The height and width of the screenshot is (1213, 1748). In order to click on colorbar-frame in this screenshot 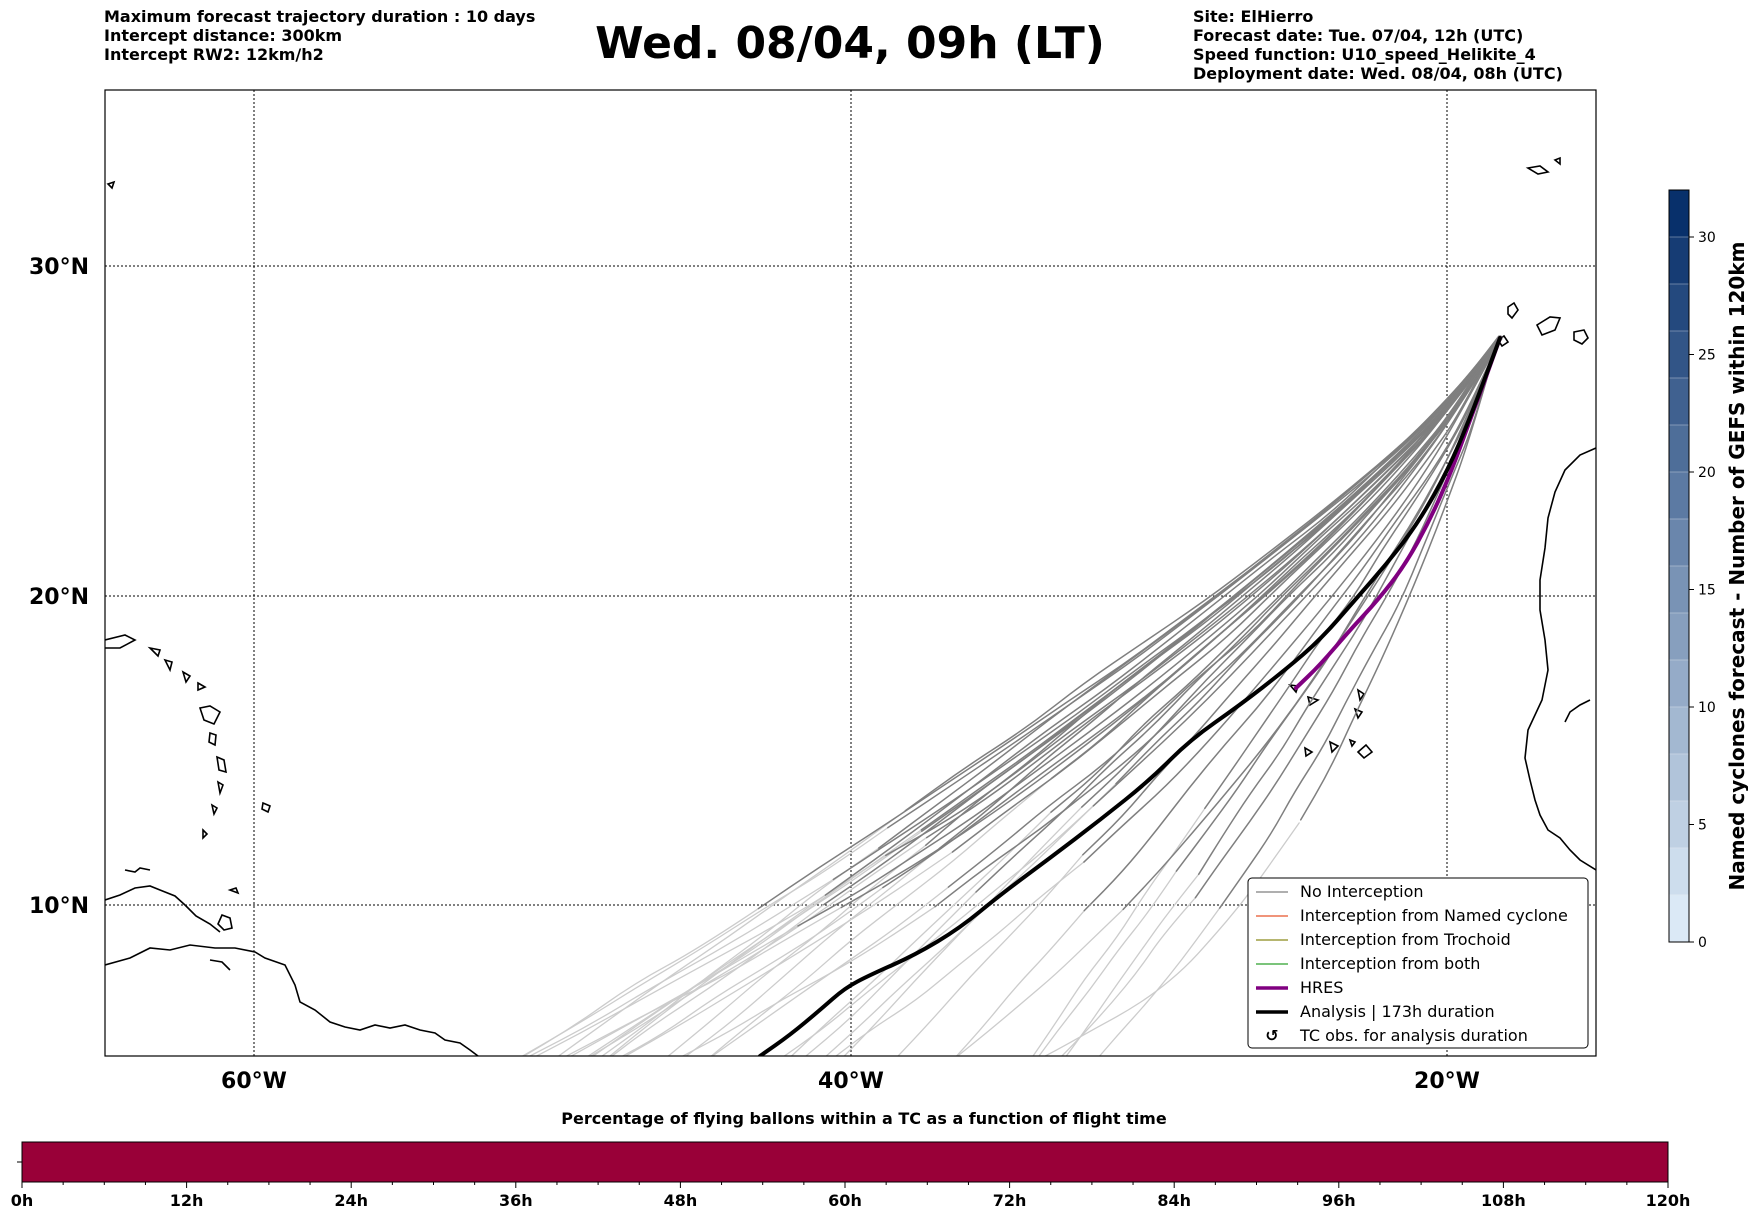, I will do `click(1679, 566)`.